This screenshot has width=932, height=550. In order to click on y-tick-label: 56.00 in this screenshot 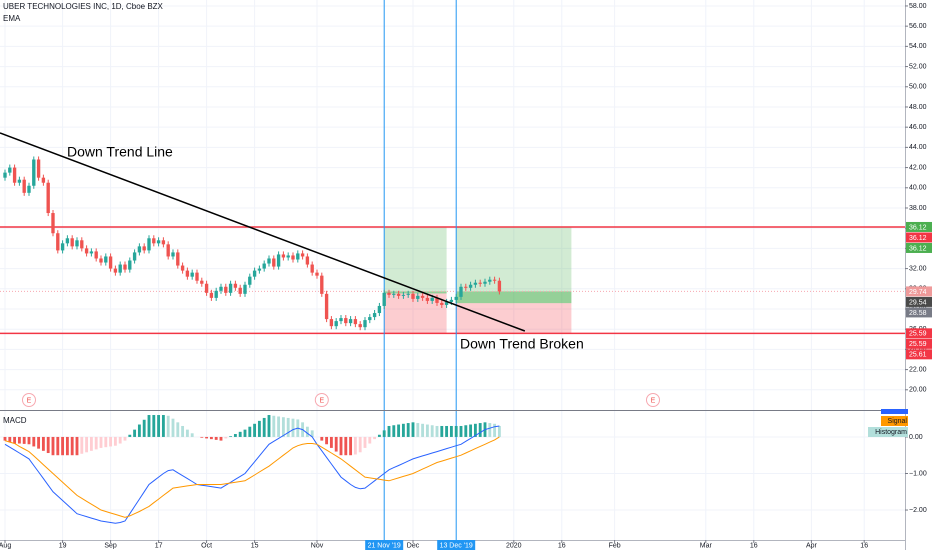, I will do `click(918, 26)`.